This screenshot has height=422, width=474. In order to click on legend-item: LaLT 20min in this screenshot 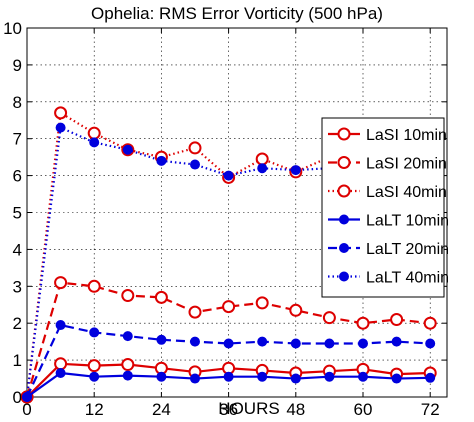, I will do `click(388, 249)`.